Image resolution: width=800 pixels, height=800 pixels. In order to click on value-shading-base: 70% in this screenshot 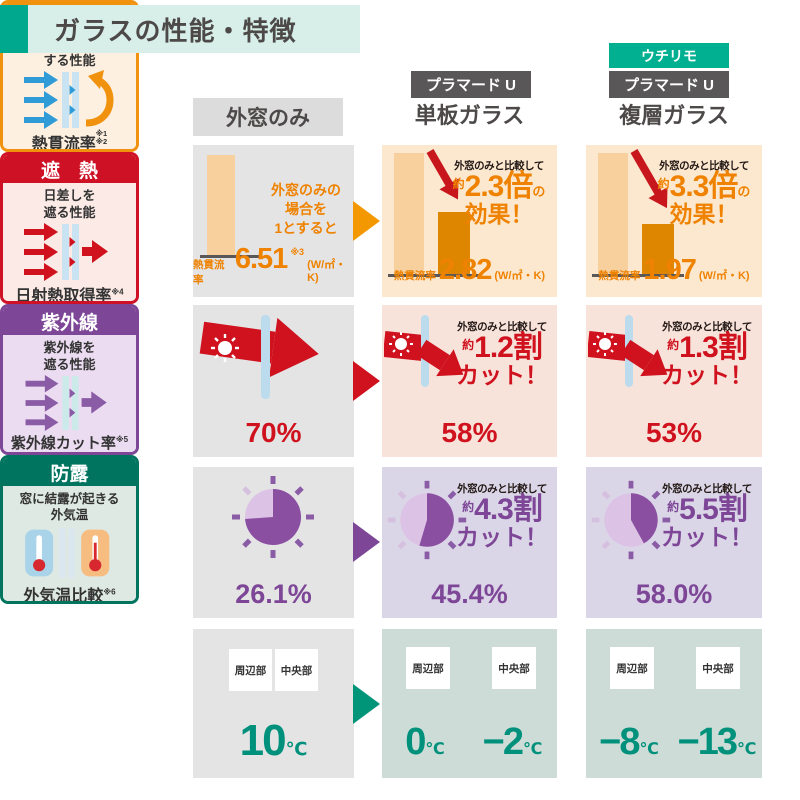, I will do `click(273, 432)`.